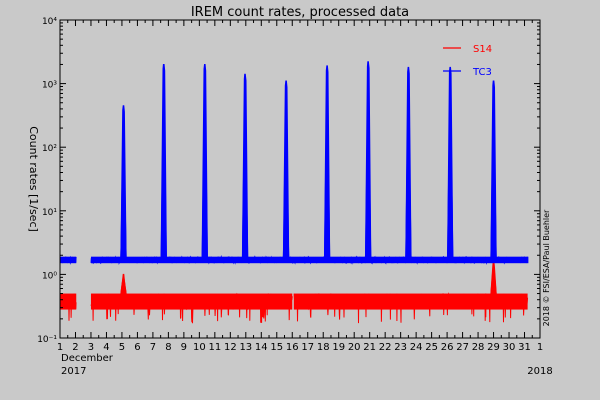  Describe the element at coordinates (539, 371) in the screenshot. I see `year-end-label: 2018` at that location.